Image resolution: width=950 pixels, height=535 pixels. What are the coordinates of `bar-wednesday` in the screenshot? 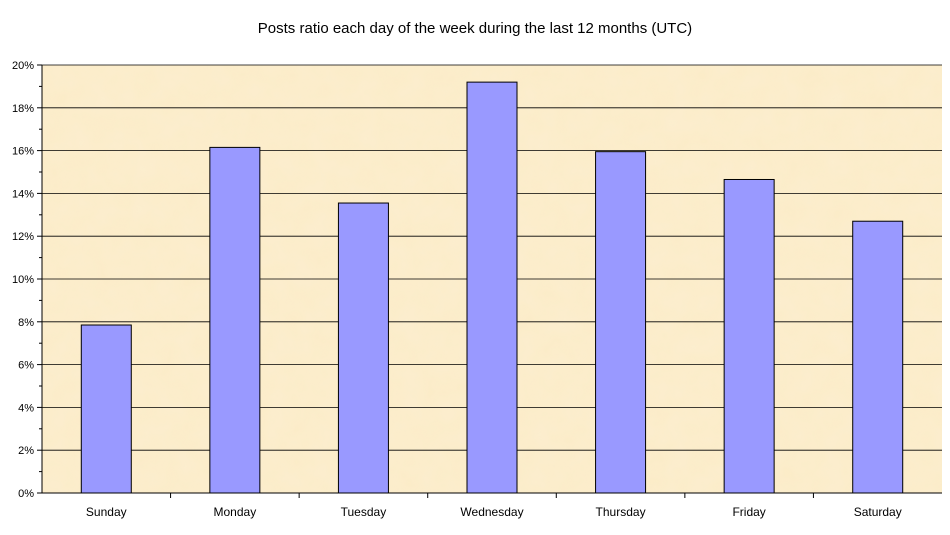 It's located at (492, 287).